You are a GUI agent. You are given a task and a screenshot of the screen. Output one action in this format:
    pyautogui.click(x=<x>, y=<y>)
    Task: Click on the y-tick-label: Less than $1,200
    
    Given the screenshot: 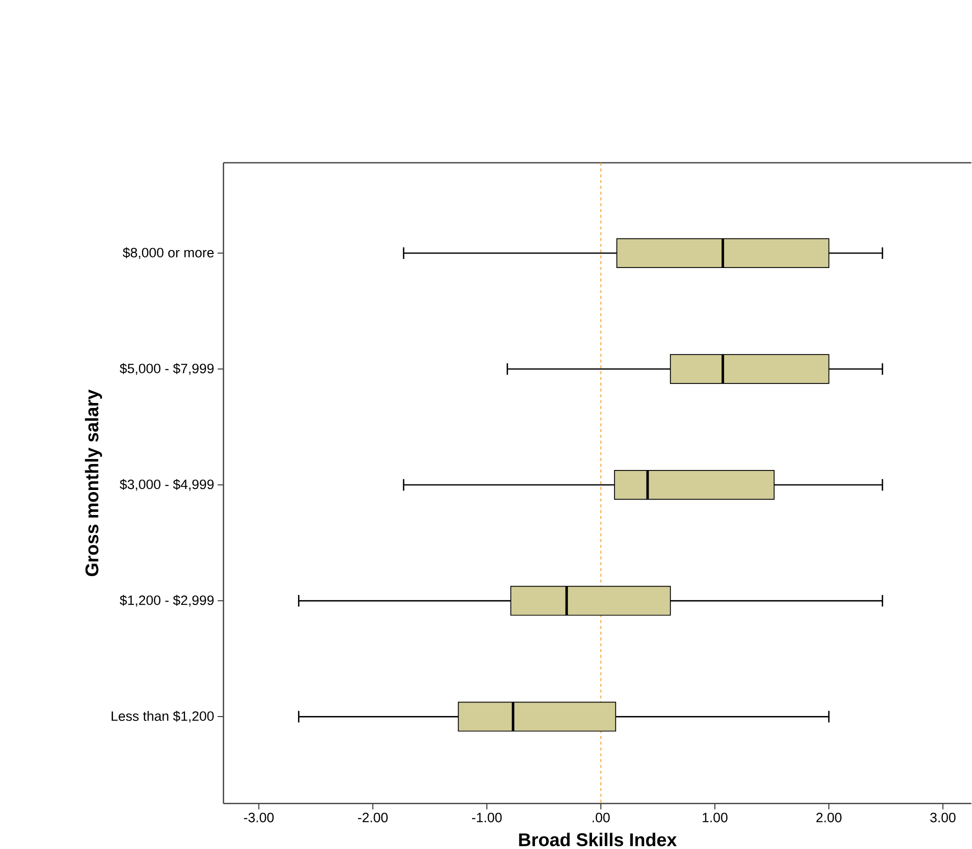 What is the action you would take?
    pyautogui.click(x=163, y=716)
    